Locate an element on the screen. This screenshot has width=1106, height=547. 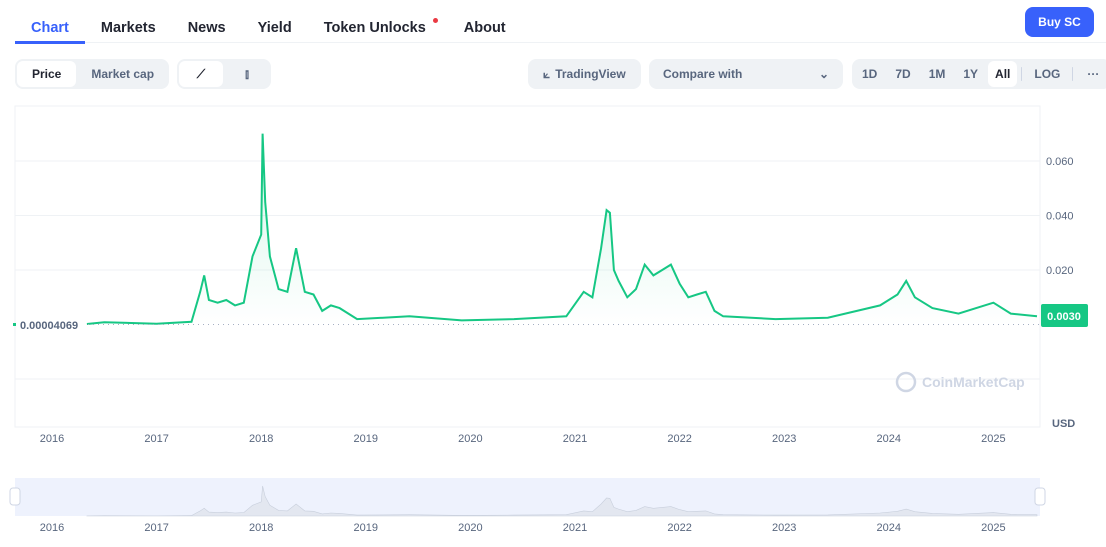
watermark: CoinMarketCap is located at coordinates (973, 382).